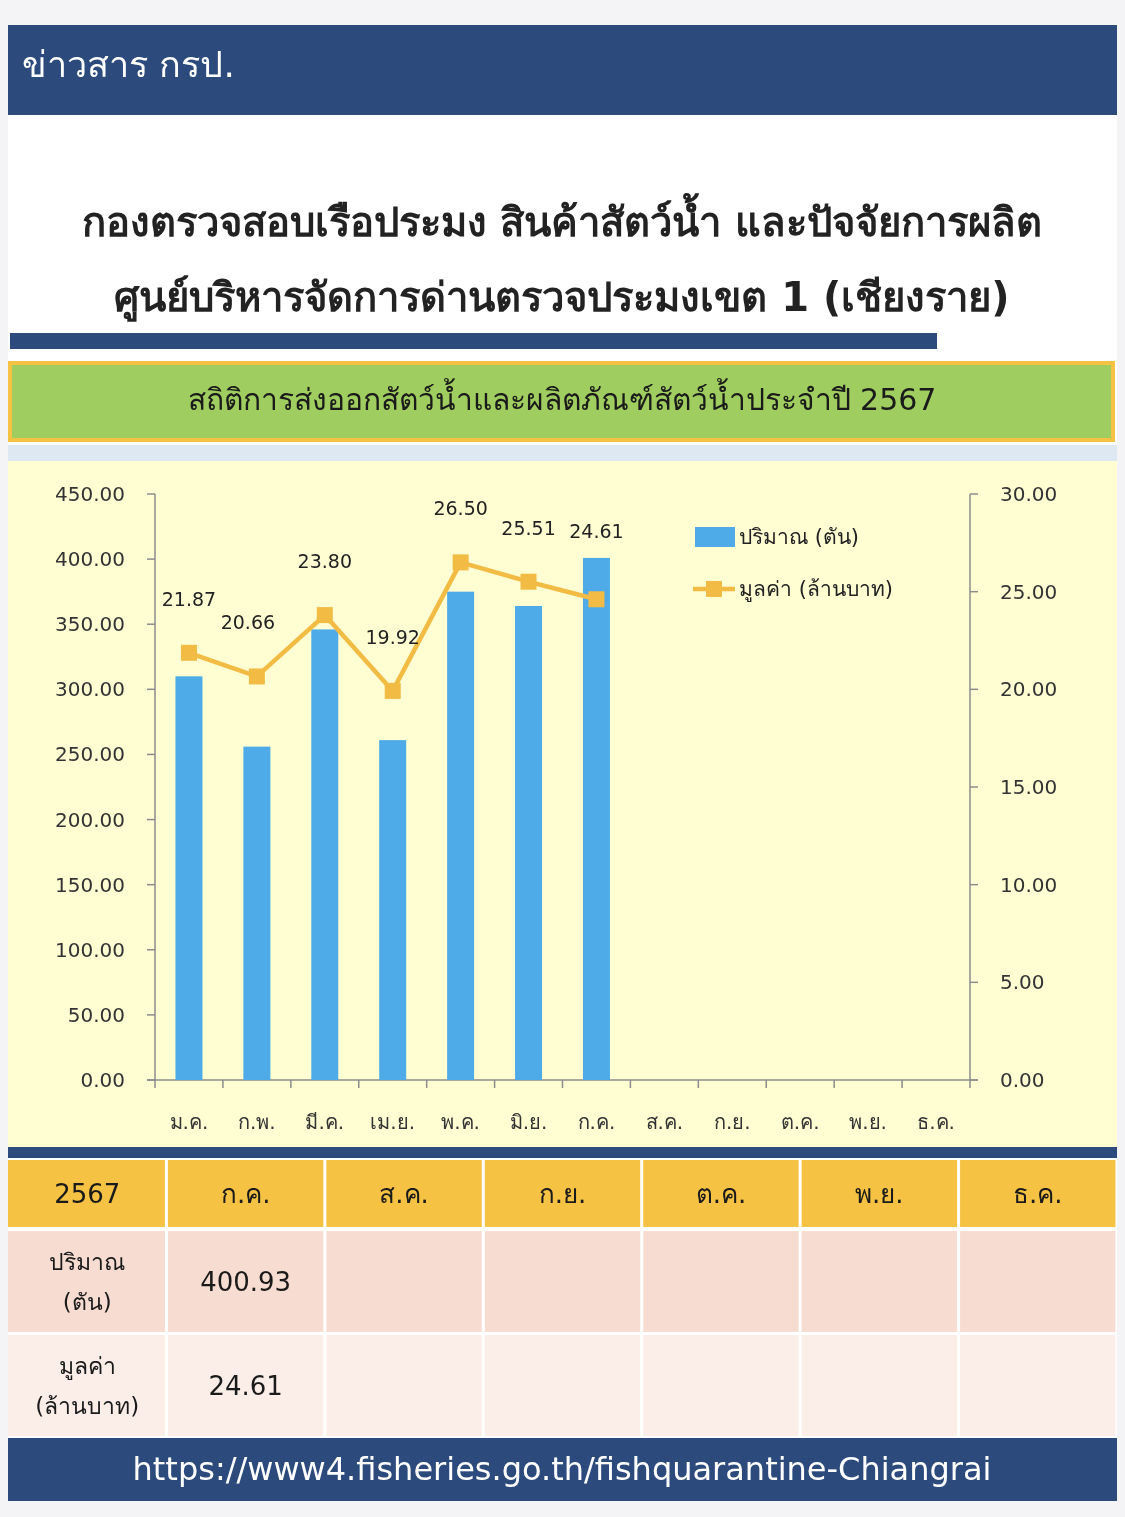  What do you see at coordinates (87, 1385) in the screenshot?
I see `series-label: มูลค่า (ล้านบาท)` at bounding box center [87, 1385].